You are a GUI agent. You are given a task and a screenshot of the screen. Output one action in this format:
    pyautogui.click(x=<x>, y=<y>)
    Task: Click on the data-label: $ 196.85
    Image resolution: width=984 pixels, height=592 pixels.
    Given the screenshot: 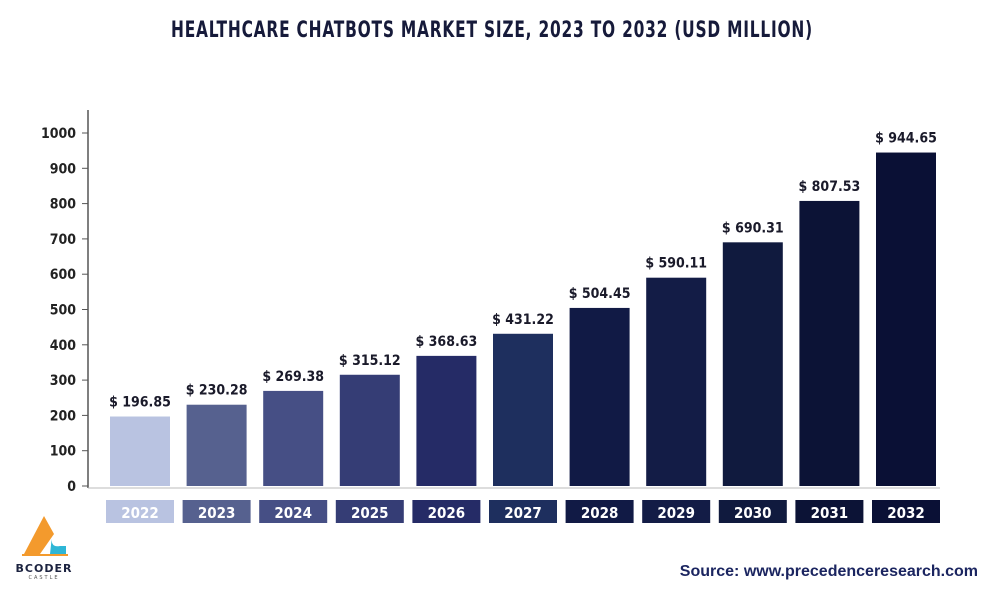 What is the action you would take?
    pyautogui.click(x=140, y=403)
    